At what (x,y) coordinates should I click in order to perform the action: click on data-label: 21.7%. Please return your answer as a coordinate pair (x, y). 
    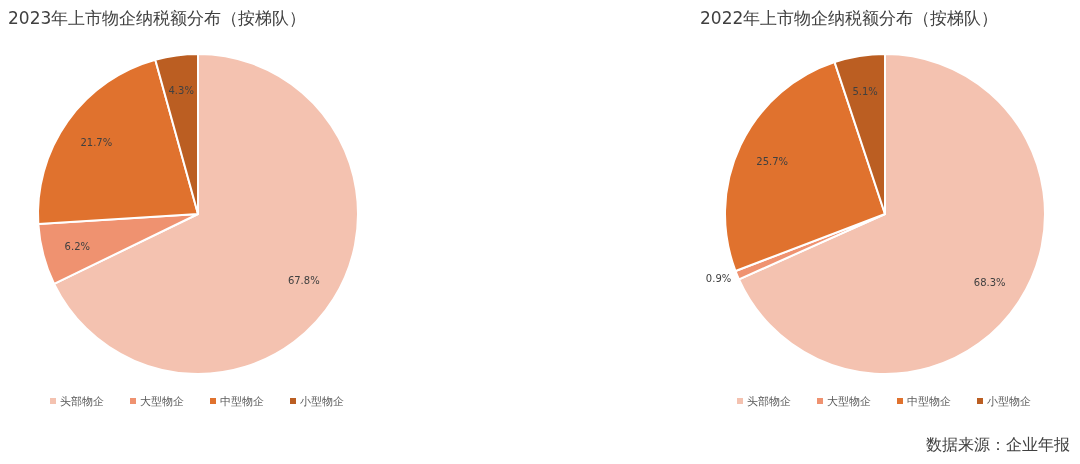
    Looking at the image, I should click on (96, 142).